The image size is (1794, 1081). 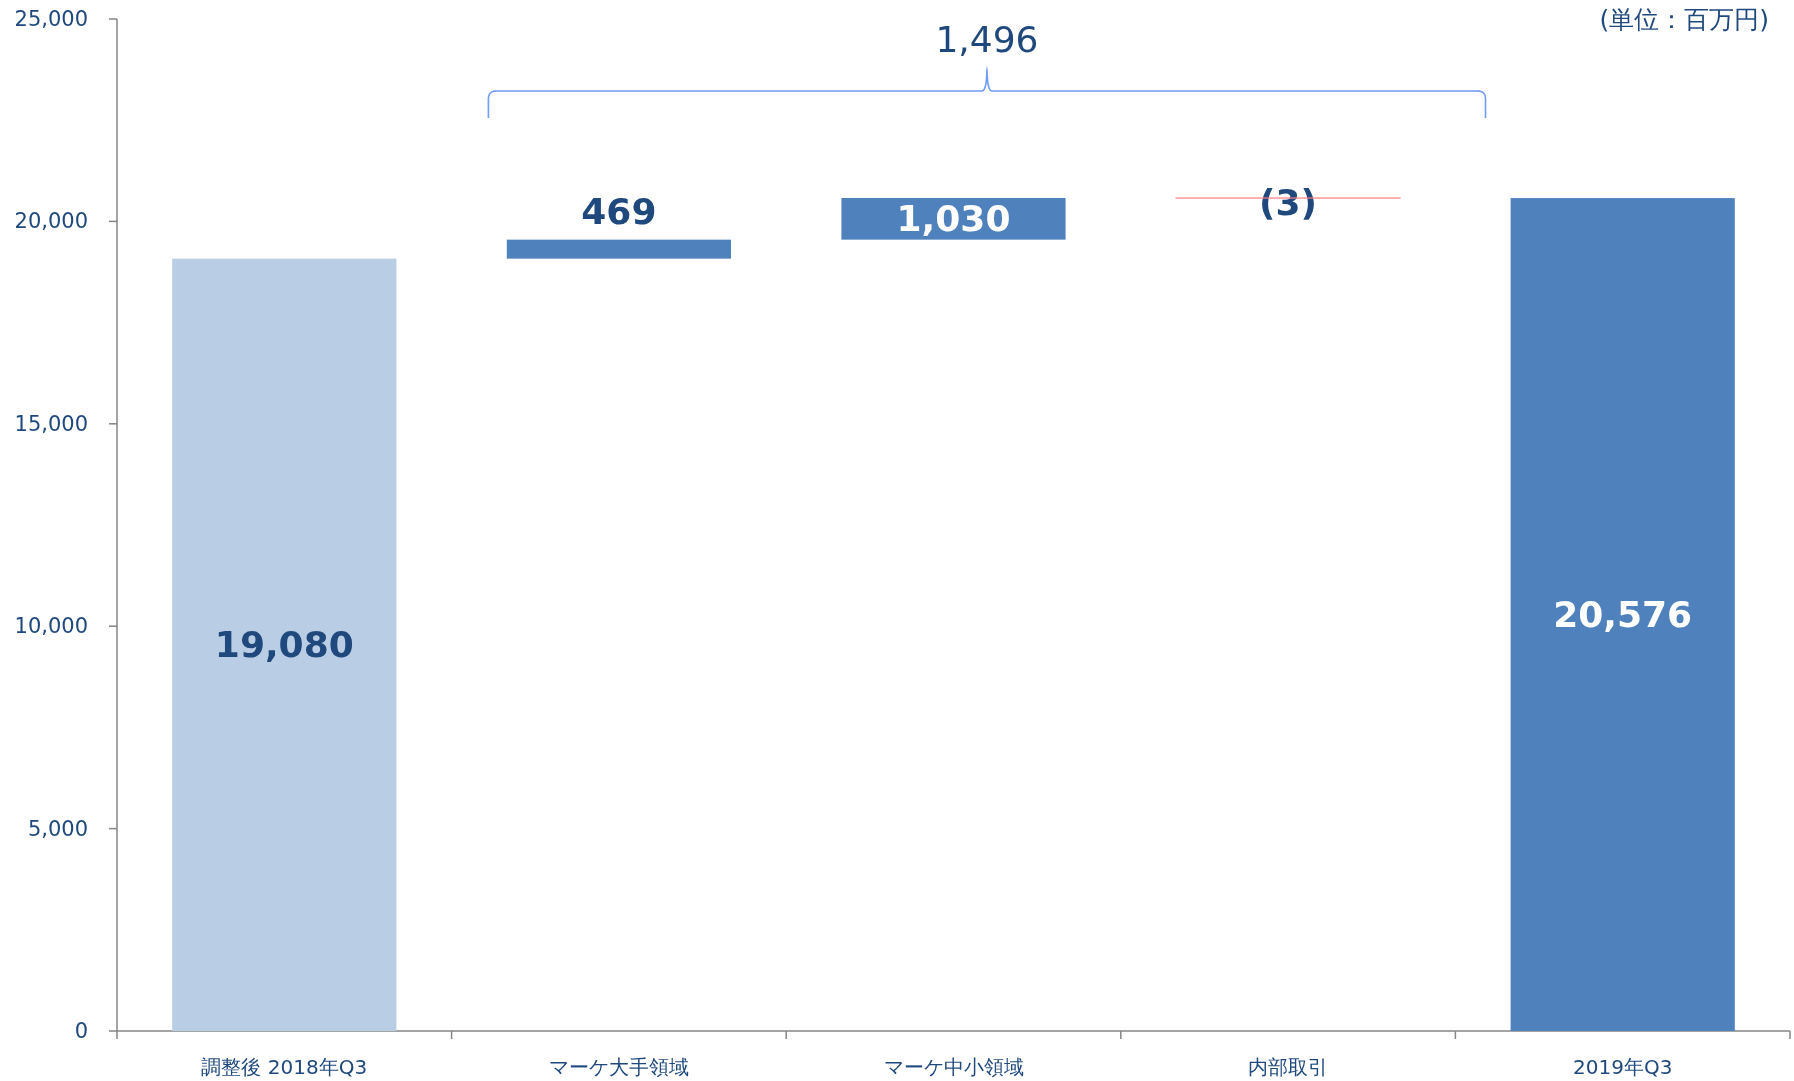 I want to click on y-tick-label: 10,000, so click(x=51, y=626).